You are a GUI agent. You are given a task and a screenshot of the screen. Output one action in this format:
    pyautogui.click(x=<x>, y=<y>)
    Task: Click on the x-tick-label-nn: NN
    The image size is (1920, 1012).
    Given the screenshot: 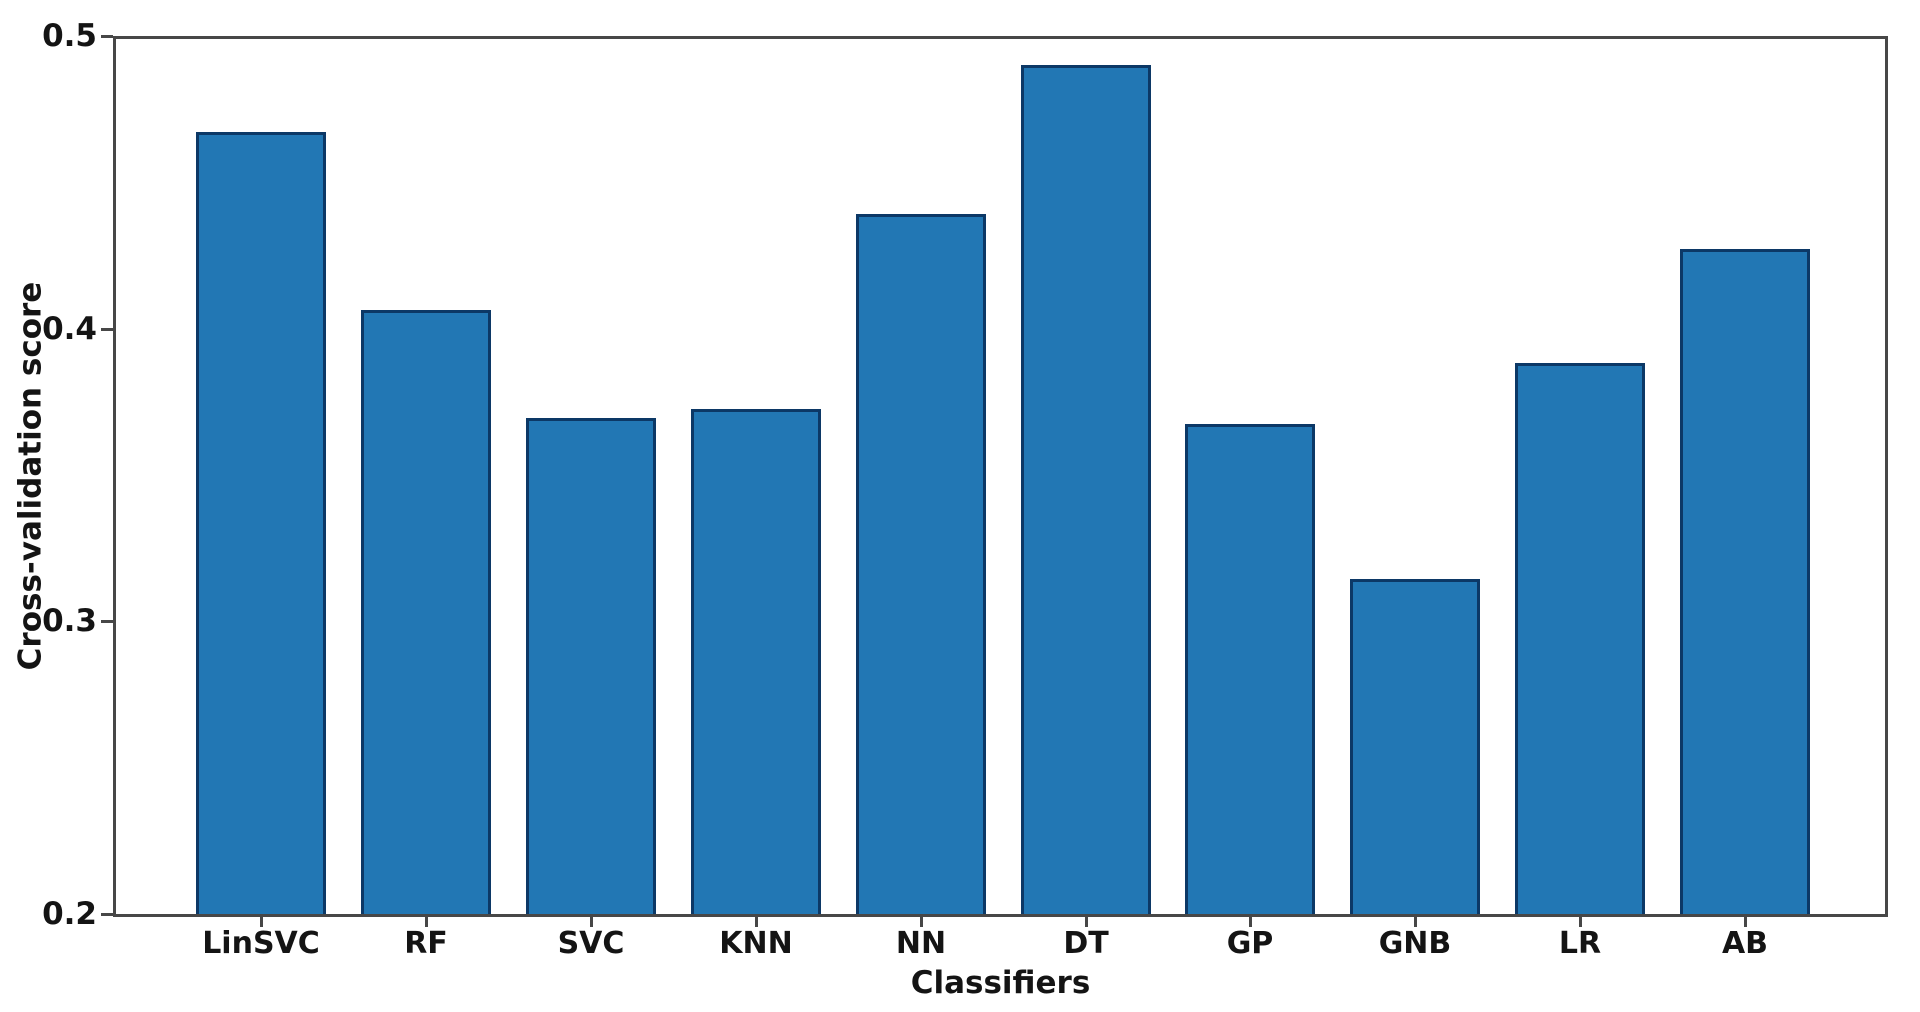 What is the action you would take?
    pyautogui.click(x=921, y=943)
    